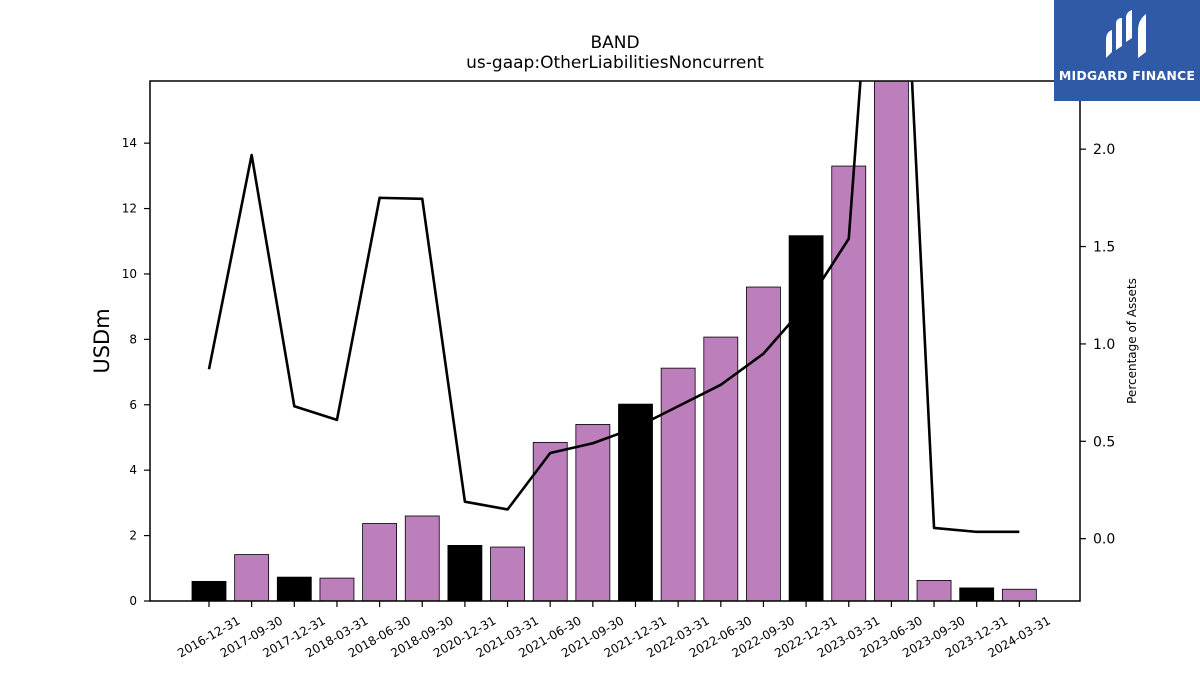  Describe the element at coordinates (133, 470) in the screenshot. I see `y-tick-label: 4` at that location.